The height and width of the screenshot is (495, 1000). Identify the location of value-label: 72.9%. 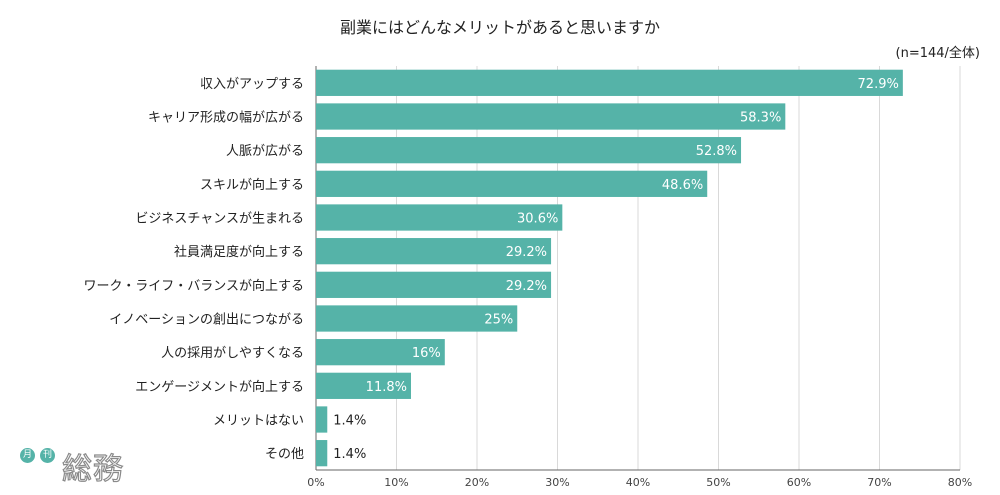
(878, 84).